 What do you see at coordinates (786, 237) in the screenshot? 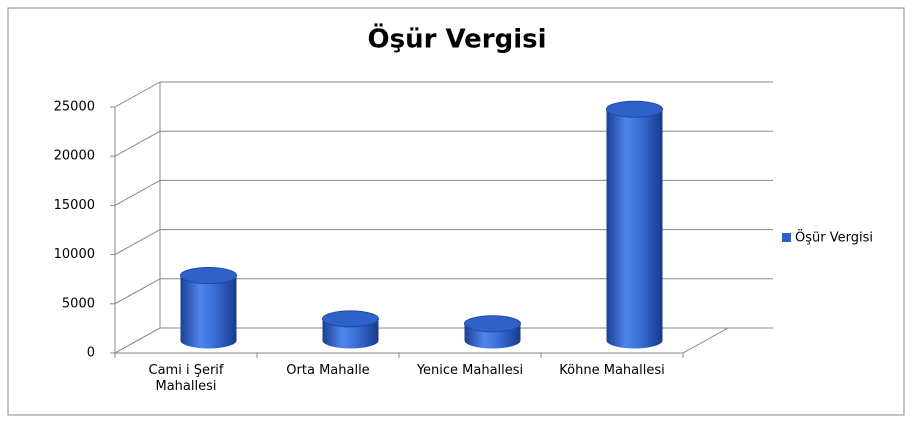
I see `legend-swatch` at bounding box center [786, 237].